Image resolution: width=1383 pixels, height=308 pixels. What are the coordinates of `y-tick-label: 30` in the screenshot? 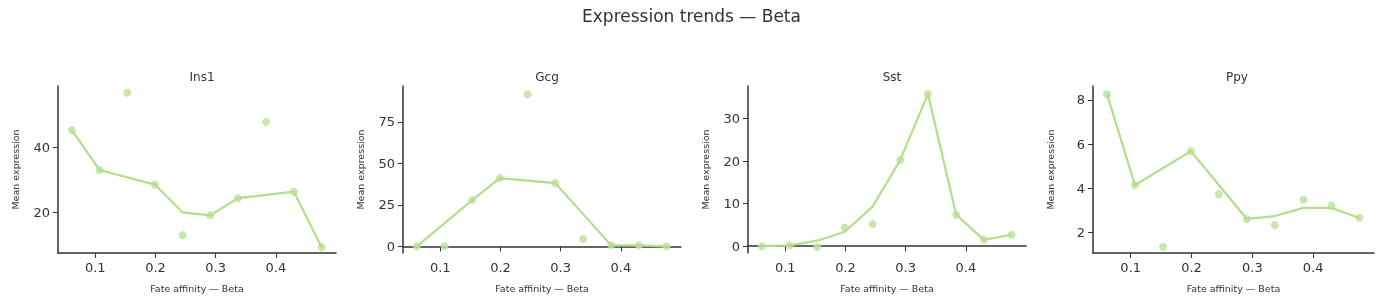 It's located at (731, 119).